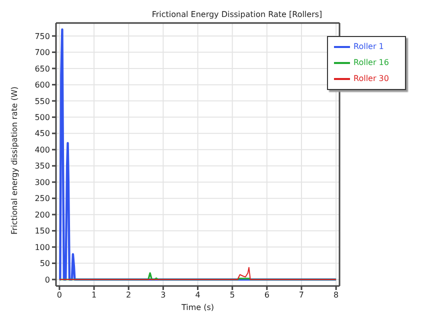 The width and height of the screenshot is (434, 326). Describe the element at coordinates (42, 85) in the screenshot. I see `y-tick-label: 600` at that location.